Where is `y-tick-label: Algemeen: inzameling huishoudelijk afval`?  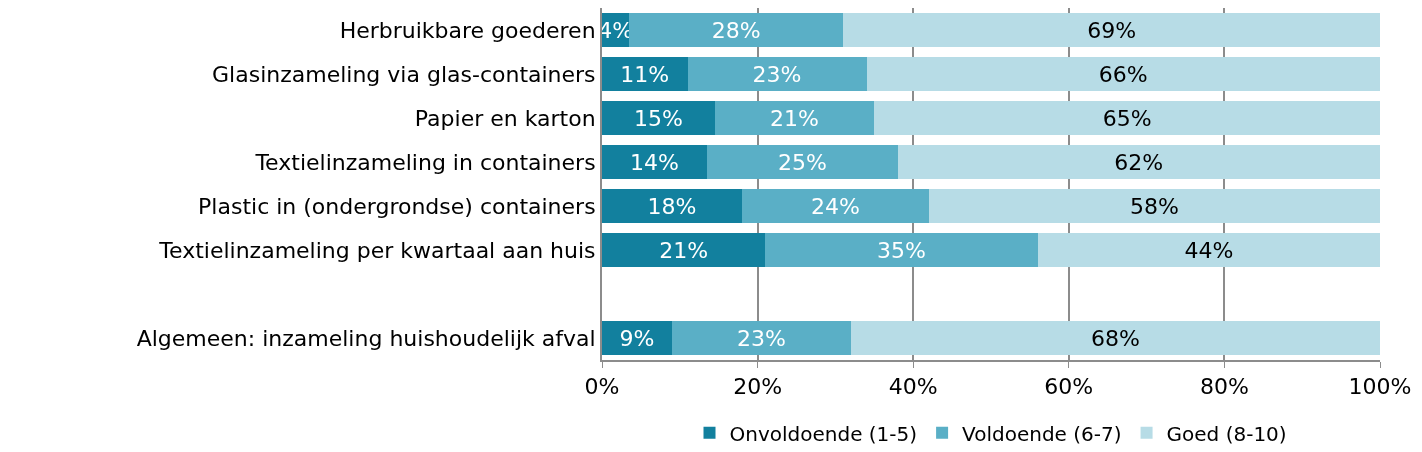 y-tick-label: Algemeen: inzameling huishoudelijk afval is located at coordinates (366, 338).